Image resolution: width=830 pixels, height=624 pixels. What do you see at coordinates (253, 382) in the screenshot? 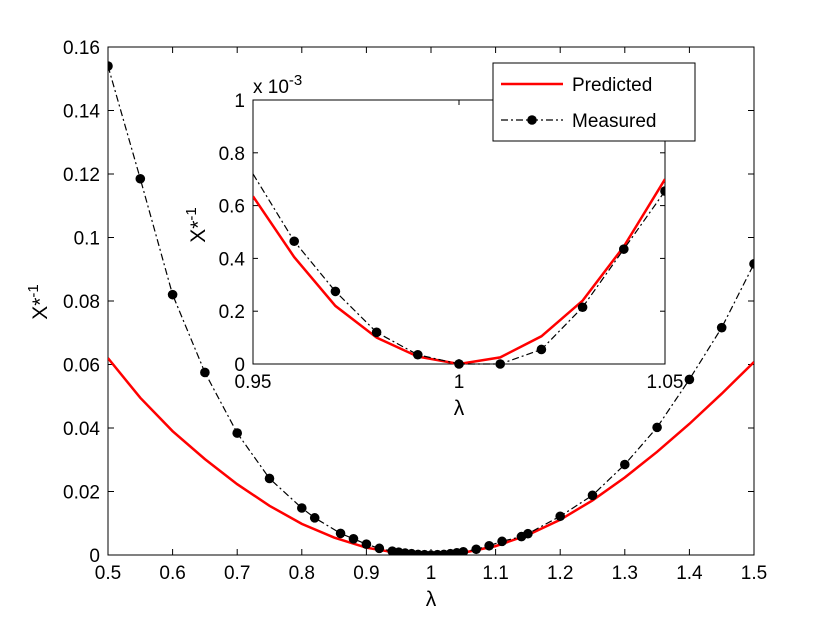
I see `inset-xtick-label: 0.95` at bounding box center [253, 382].